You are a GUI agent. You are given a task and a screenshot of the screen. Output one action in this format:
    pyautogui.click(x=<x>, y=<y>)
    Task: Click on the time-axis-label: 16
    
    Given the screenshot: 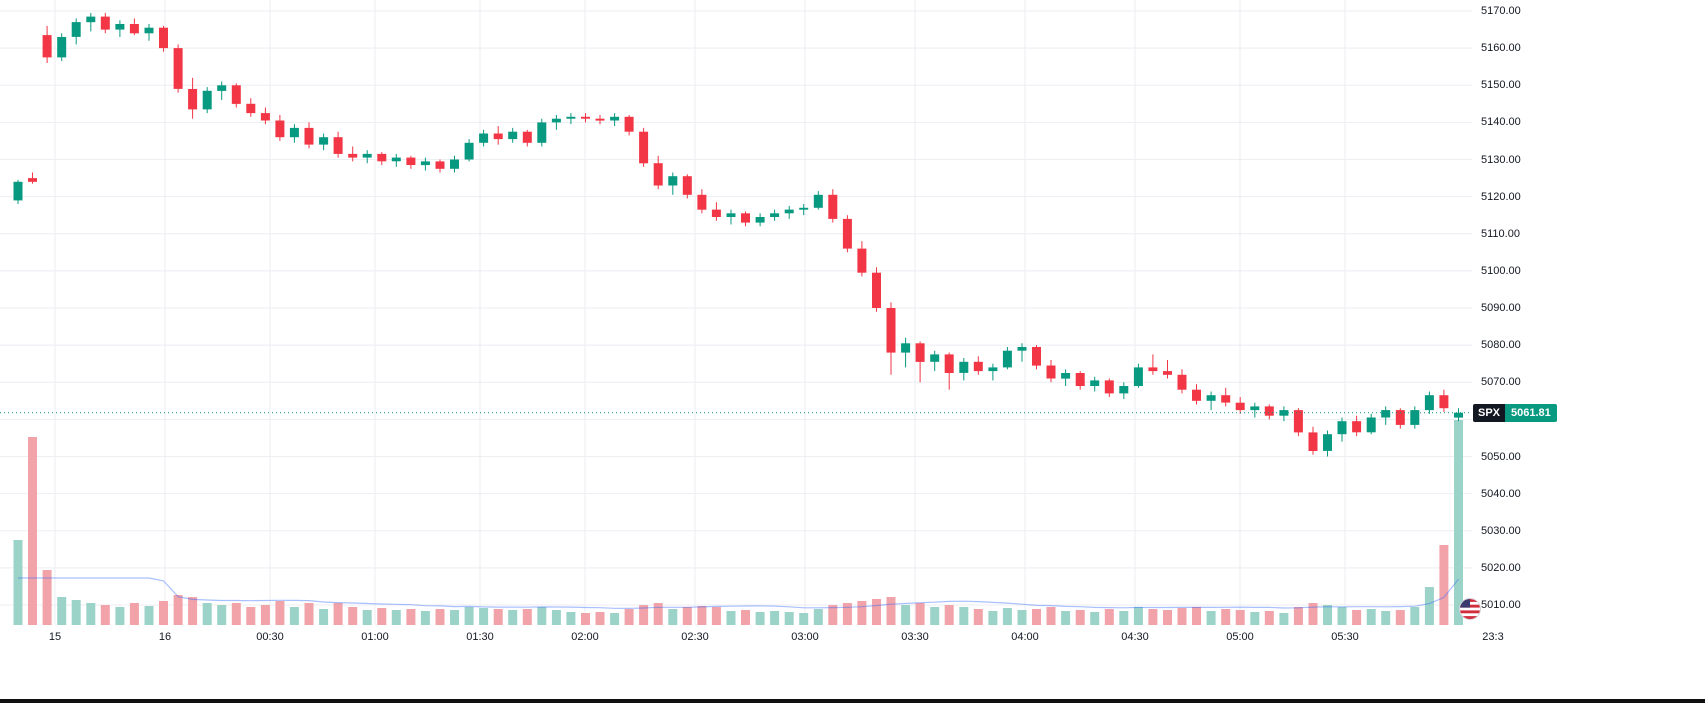 What is the action you would take?
    pyautogui.click(x=165, y=637)
    